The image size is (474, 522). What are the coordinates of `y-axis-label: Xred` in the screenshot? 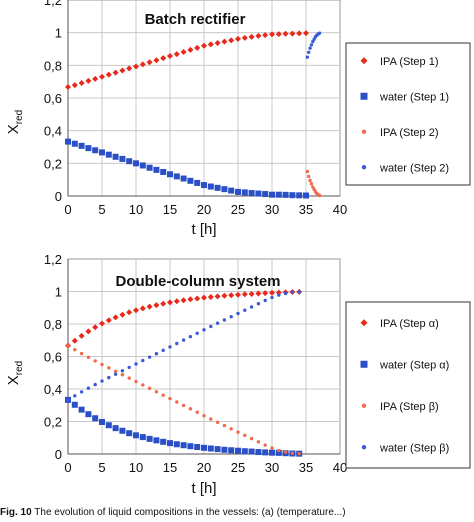 It's located at (15, 373).